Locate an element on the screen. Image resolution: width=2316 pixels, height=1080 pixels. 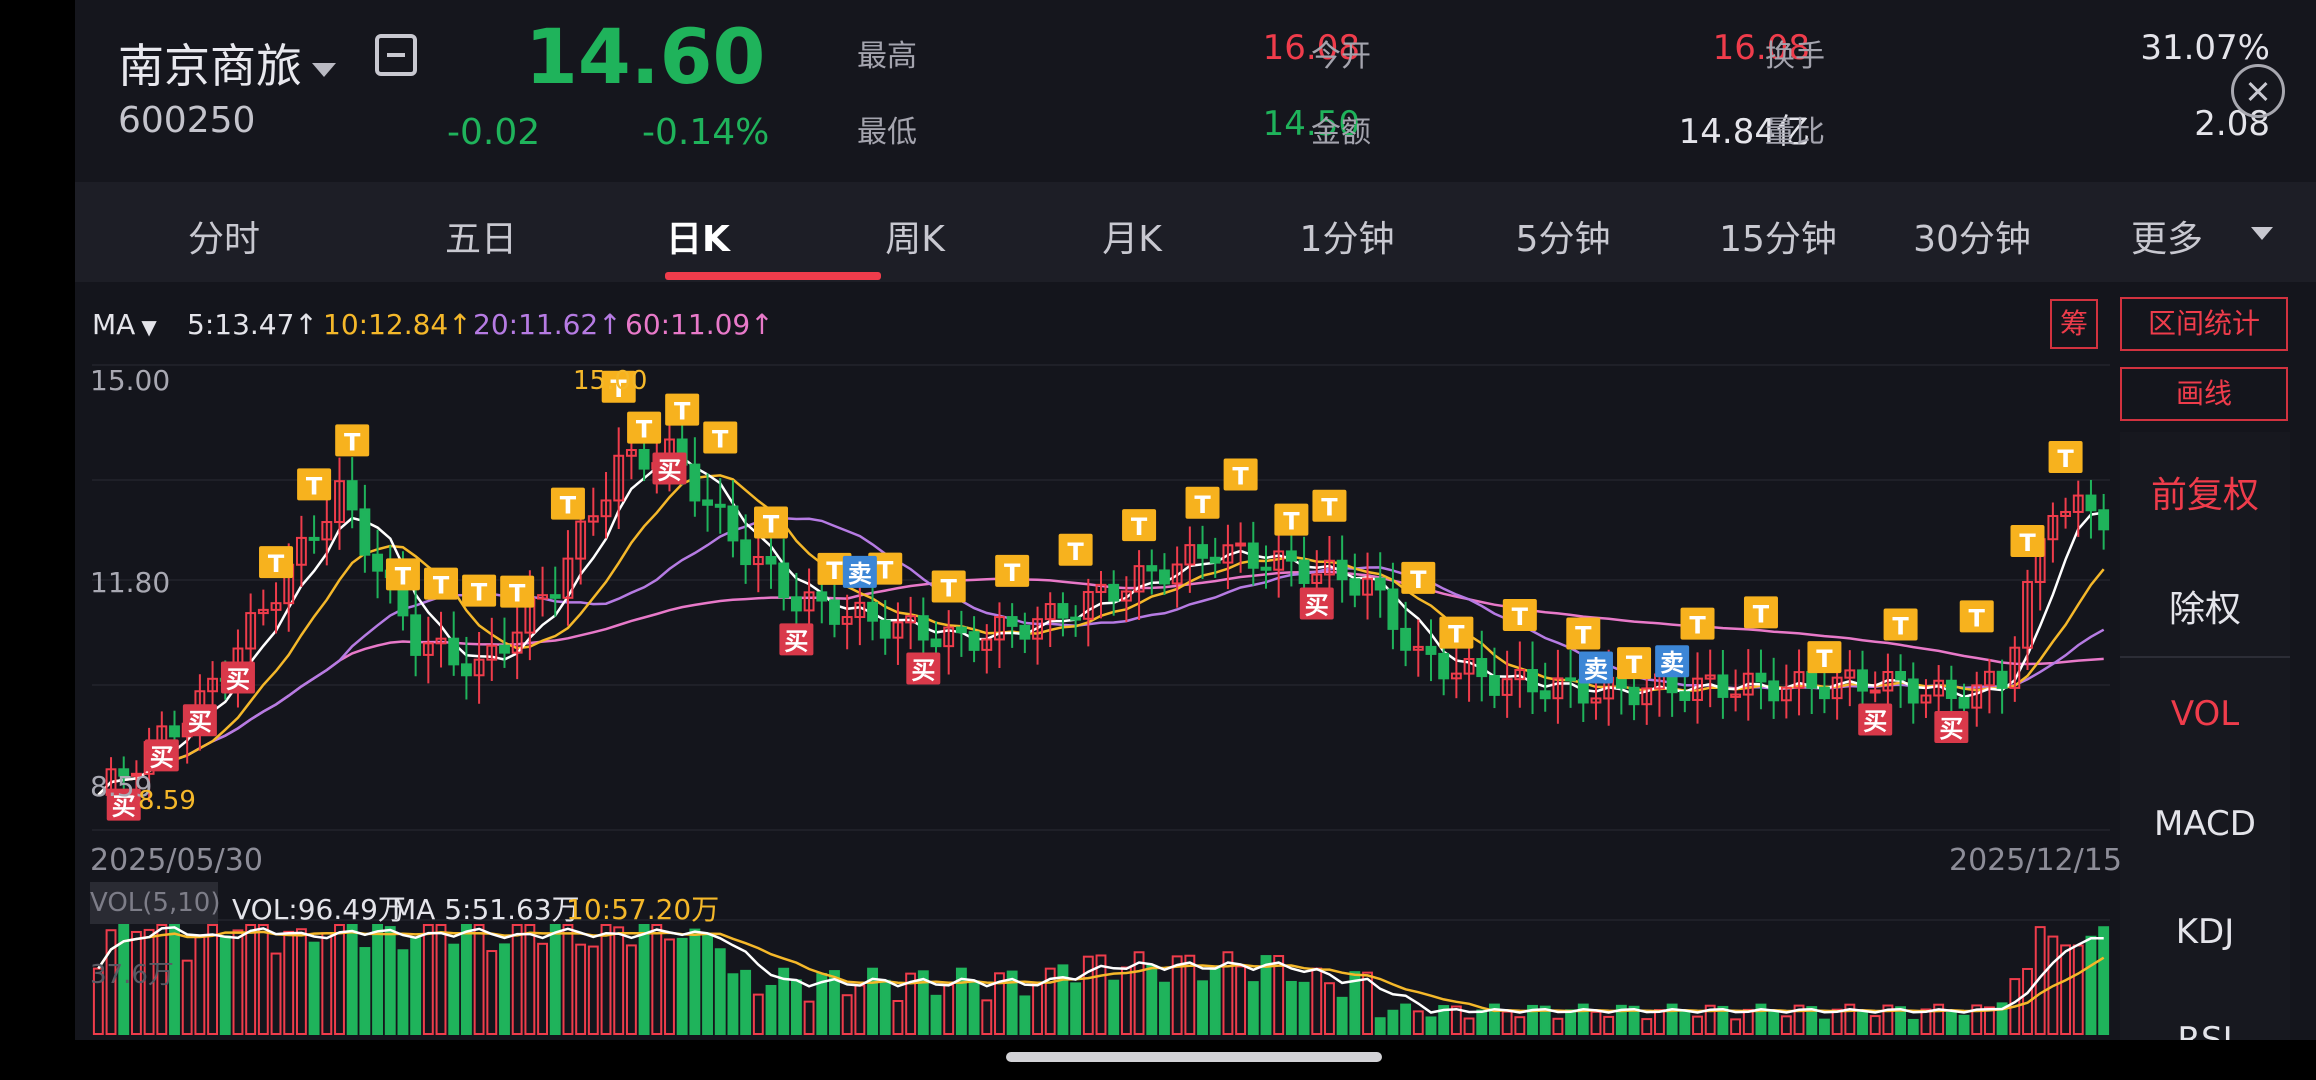
turnover-value: 31.07% is located at coordinates (2205, 48).